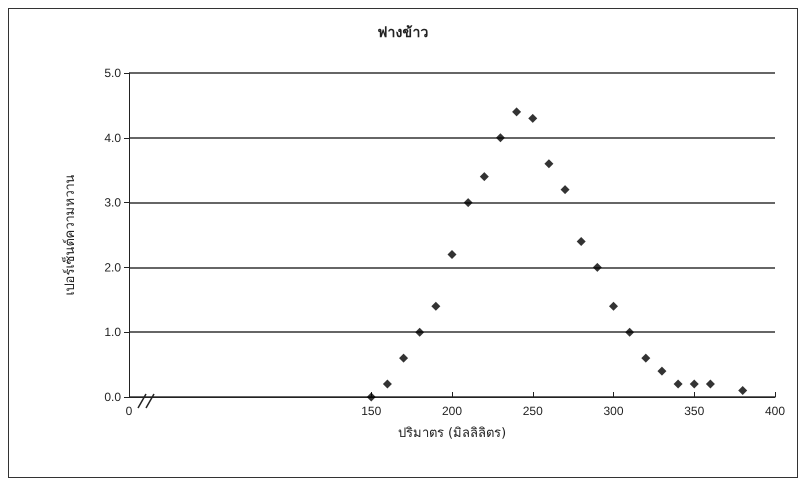  Describe the element at coordinates (403, 33) in the screenshot. I see `chart-title: ฟางข้าว` at that location.